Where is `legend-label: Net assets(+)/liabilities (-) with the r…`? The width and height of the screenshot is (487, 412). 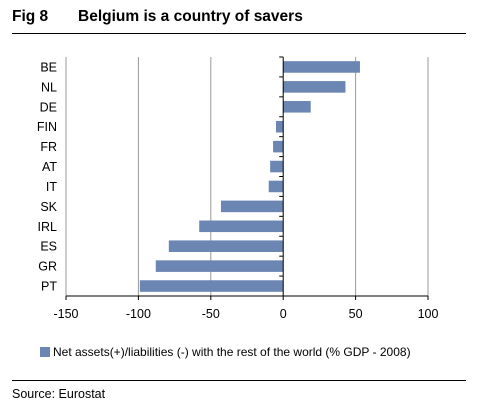
legend-label: Net assets(+)/liabilities (-) with the r… is located at coordinates (232, 352).